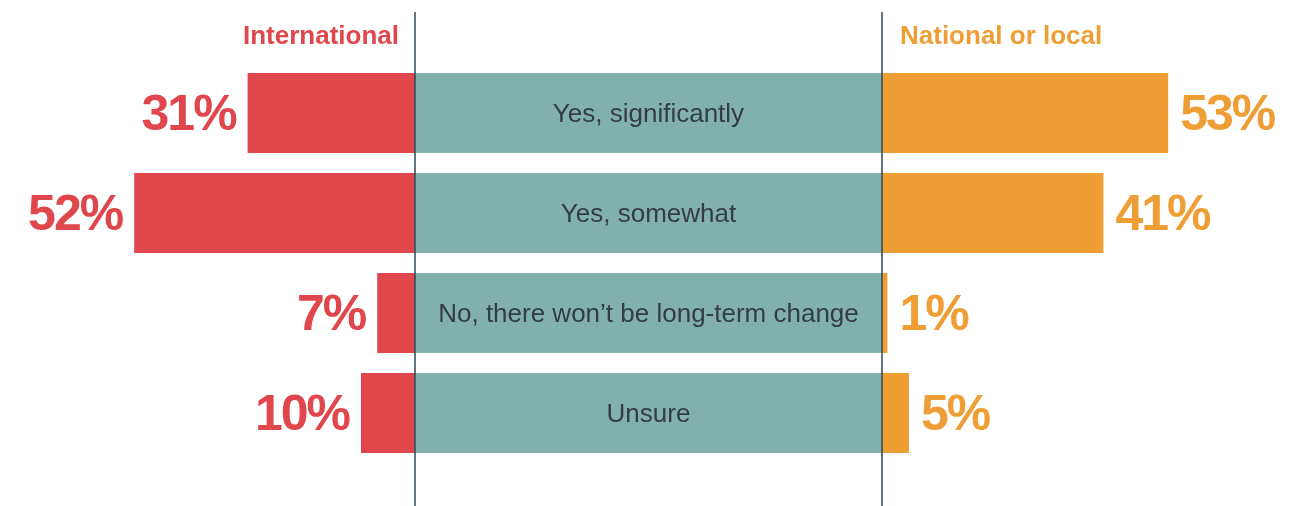  Describe the element at coordinates (1001, 35) in the screenshot. I see `series-label: National or local` at that location.